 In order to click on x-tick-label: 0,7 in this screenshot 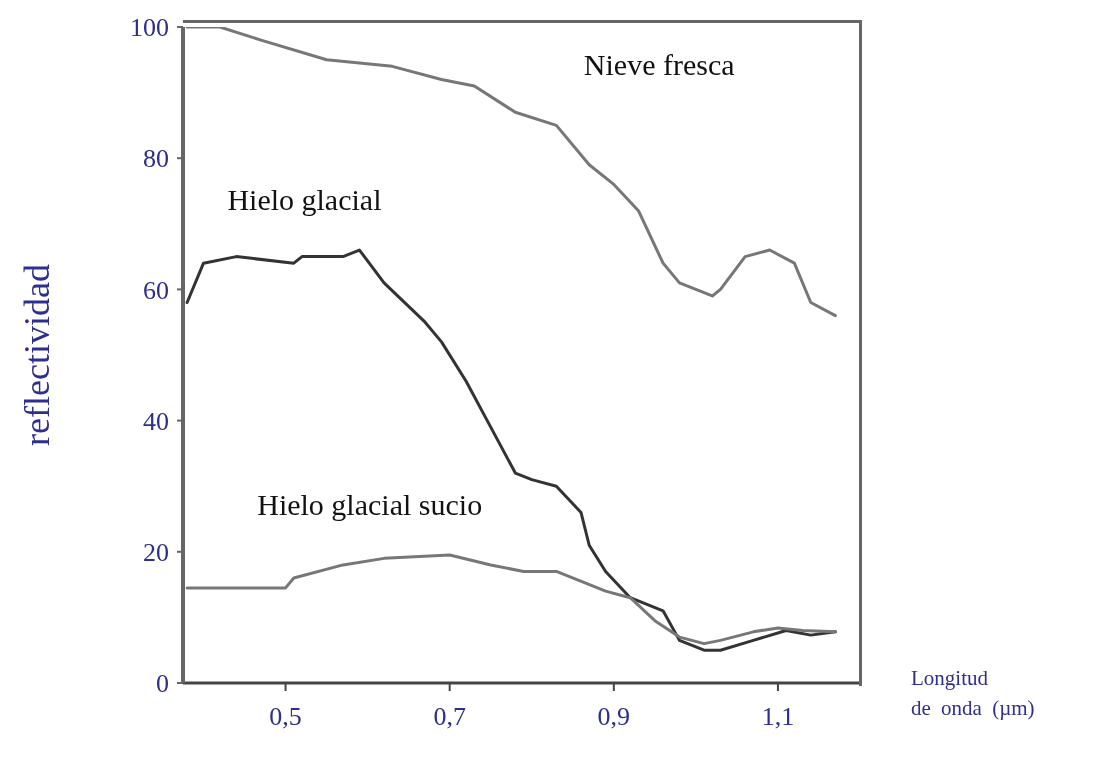, I will do `click(449, 717)`.